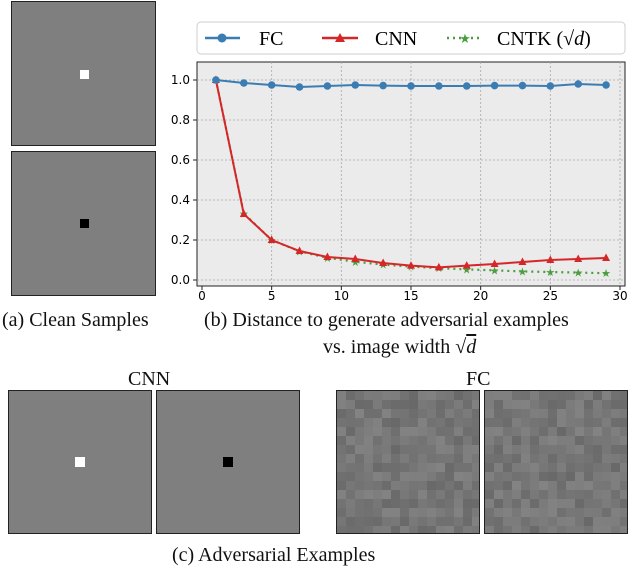  What do you see at coordinates (340, 37) in the screenshot?
I see `legend-marker-cnn` at bounding box center [340, 37].